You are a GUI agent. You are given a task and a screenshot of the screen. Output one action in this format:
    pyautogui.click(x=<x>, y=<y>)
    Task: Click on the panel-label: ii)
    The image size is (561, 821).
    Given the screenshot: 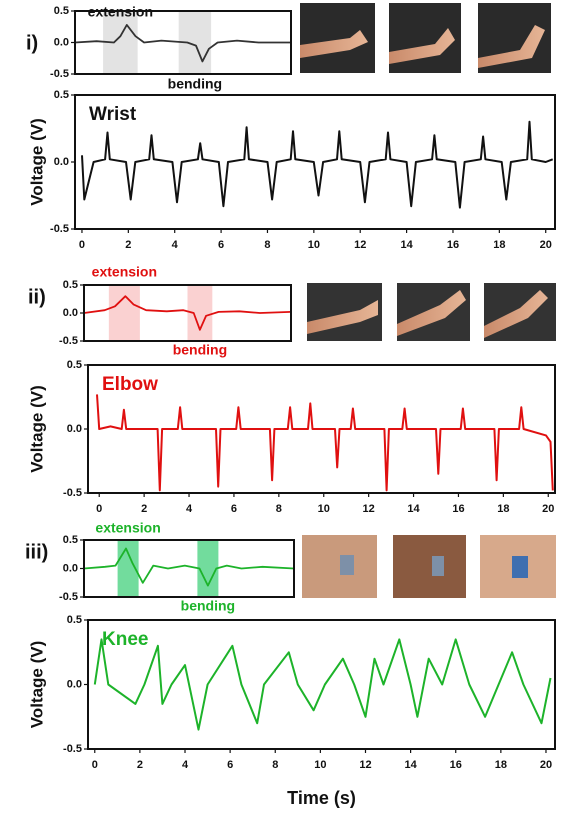 What is the action you would take?
    pyautogui.click(x=37, y=297)
    